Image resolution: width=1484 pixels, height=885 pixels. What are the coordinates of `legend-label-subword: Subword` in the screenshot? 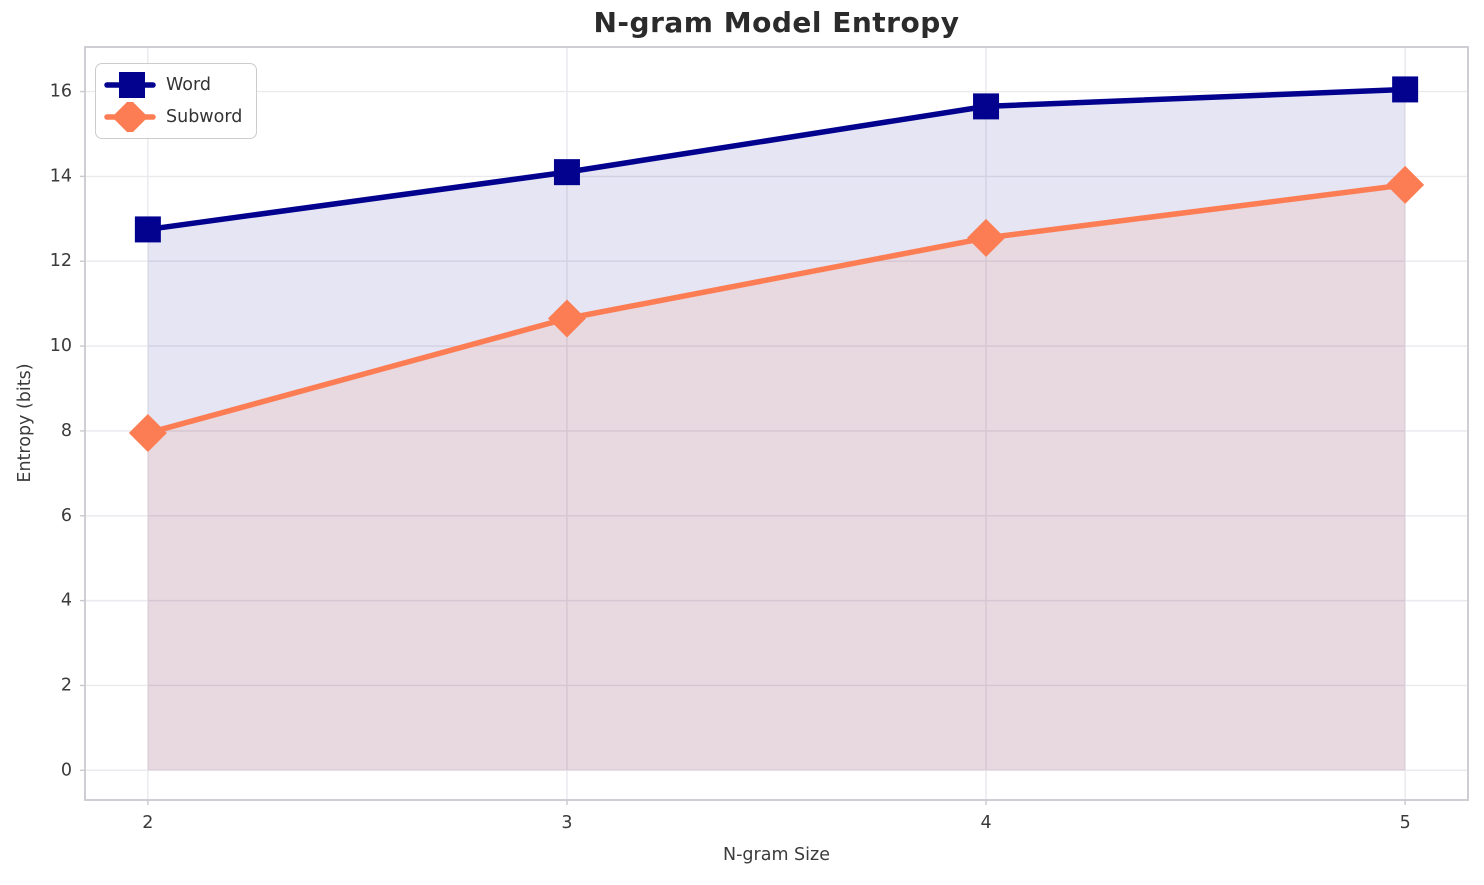 It's located at (204, 117).